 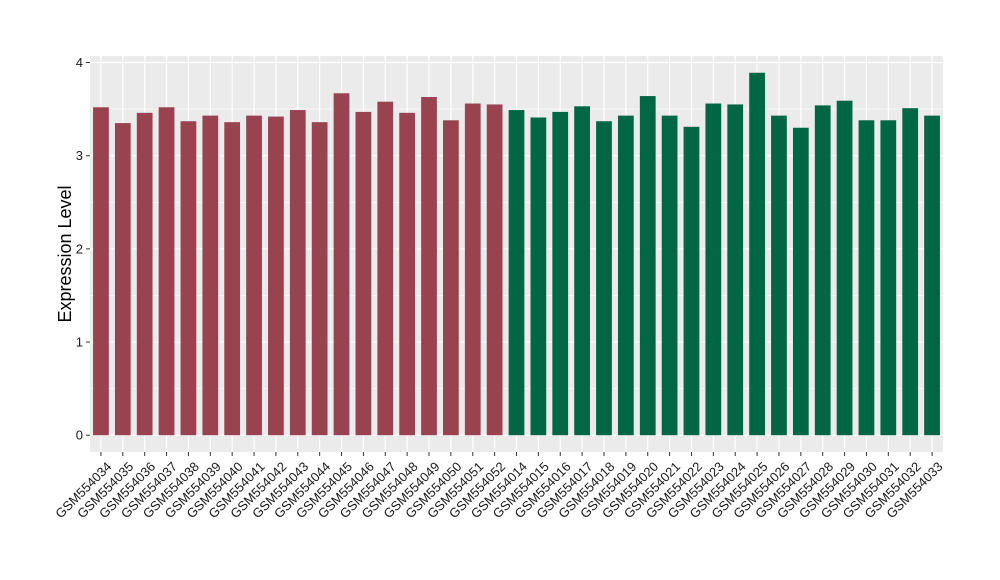 I want to click on y-tick-label: 1, so click(x=79, y=342).